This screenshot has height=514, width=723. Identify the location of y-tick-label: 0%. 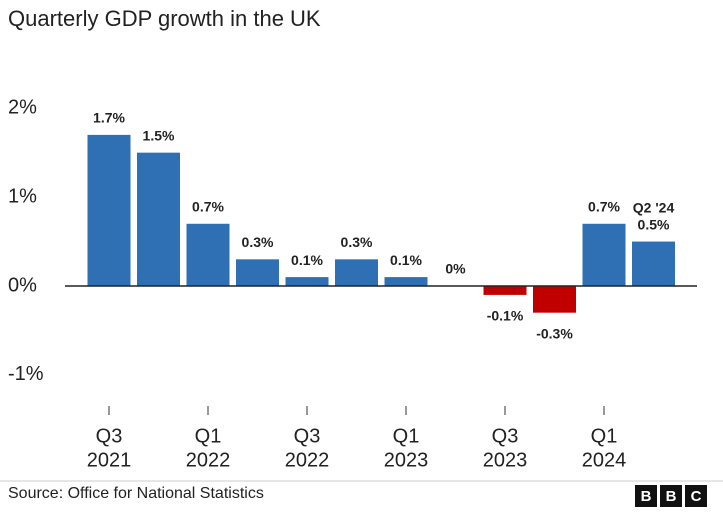
(22, 285).